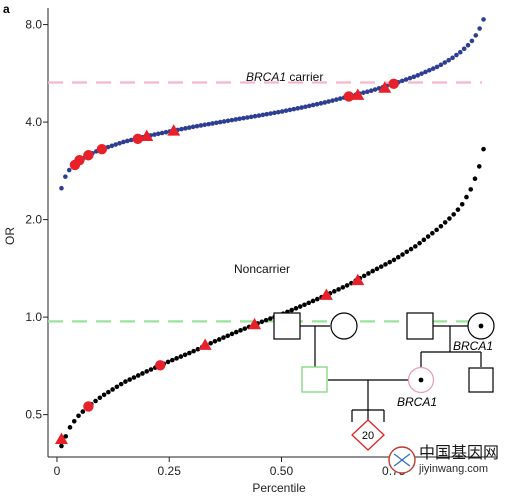 Image resolution: width=513 pixels, height=500 pixels. I want to click on pedigree-label-brca1-lower: BRCA1, so click(417, 402).